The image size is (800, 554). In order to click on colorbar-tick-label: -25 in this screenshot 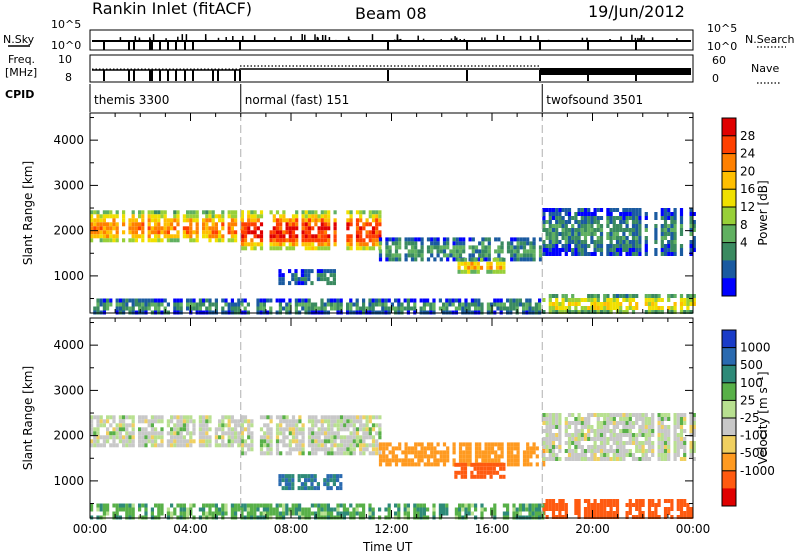, I will do `click(750, 418)`.